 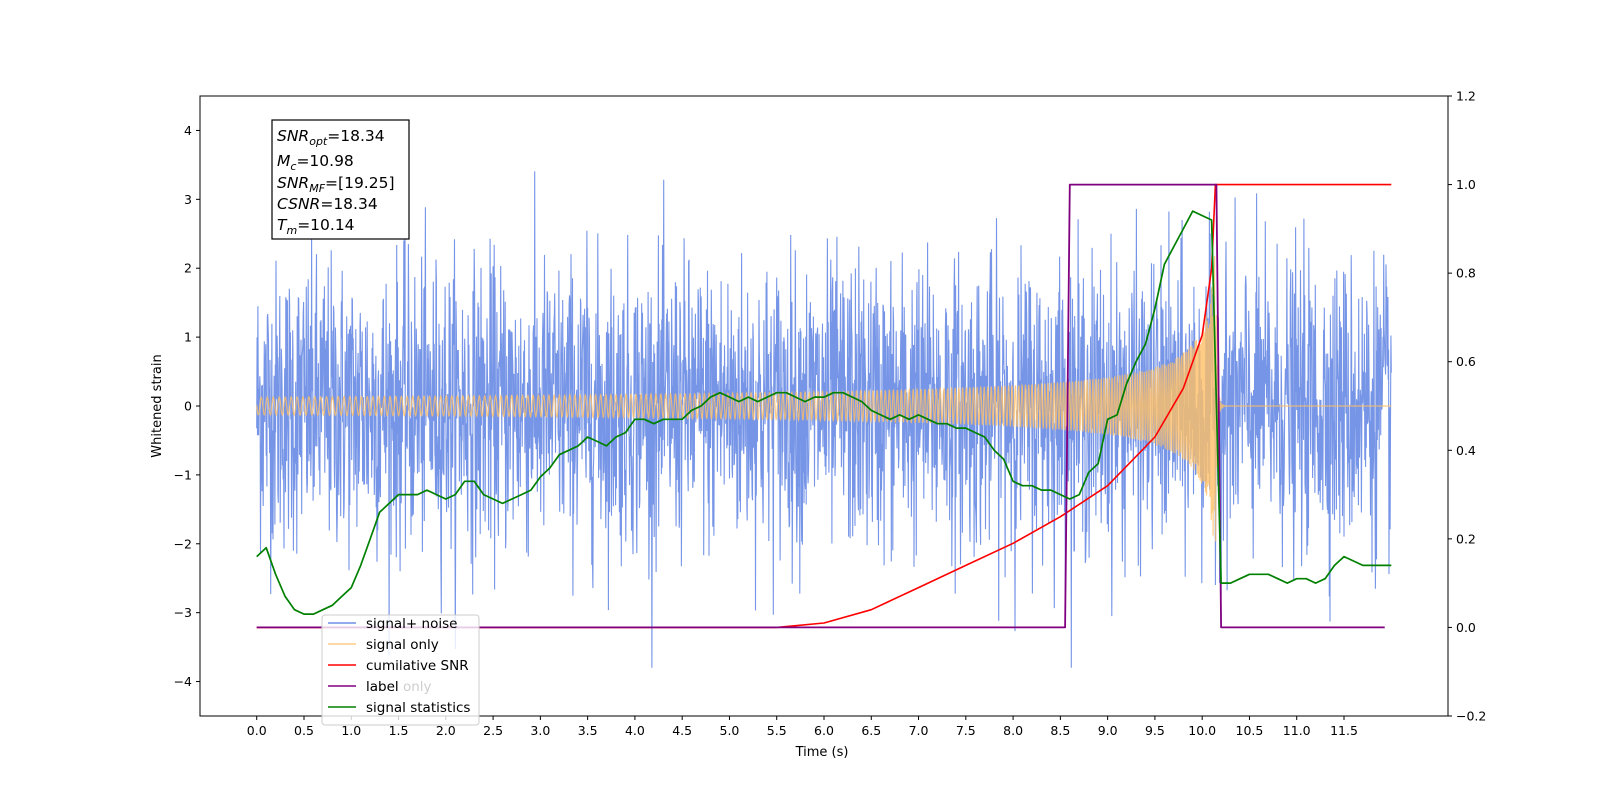 I want to click on x-tick-label: 0.5, so click(x=304, y=730).